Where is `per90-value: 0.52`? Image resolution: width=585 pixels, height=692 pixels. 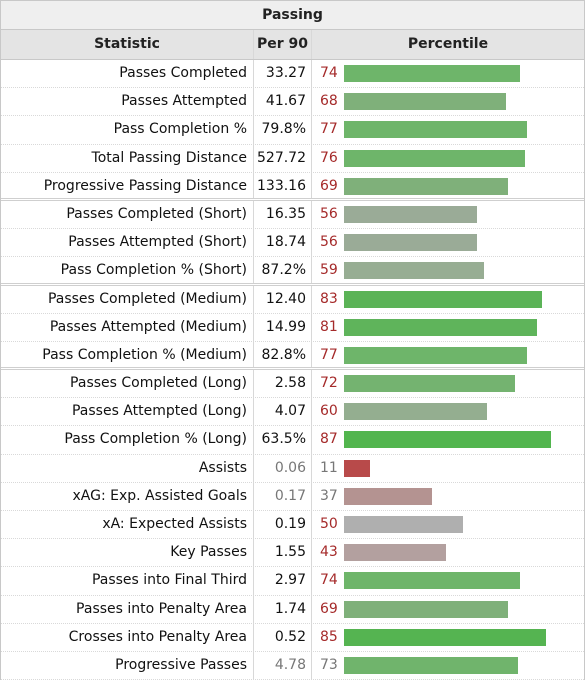
per90-value: 0.52 is located at coordinates (283, 637).